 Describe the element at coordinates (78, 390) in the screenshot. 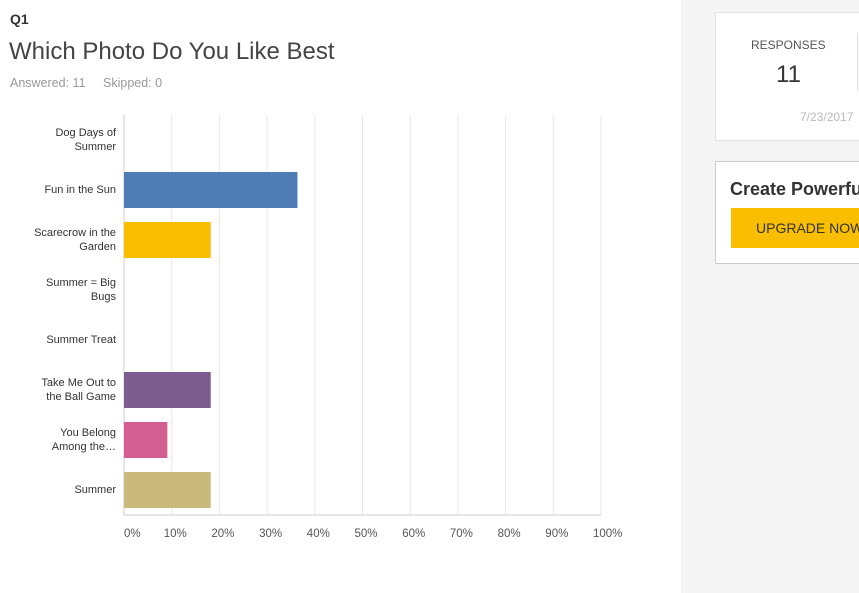

I see `category-label: Take Me Out to the Ball Game` at that location.